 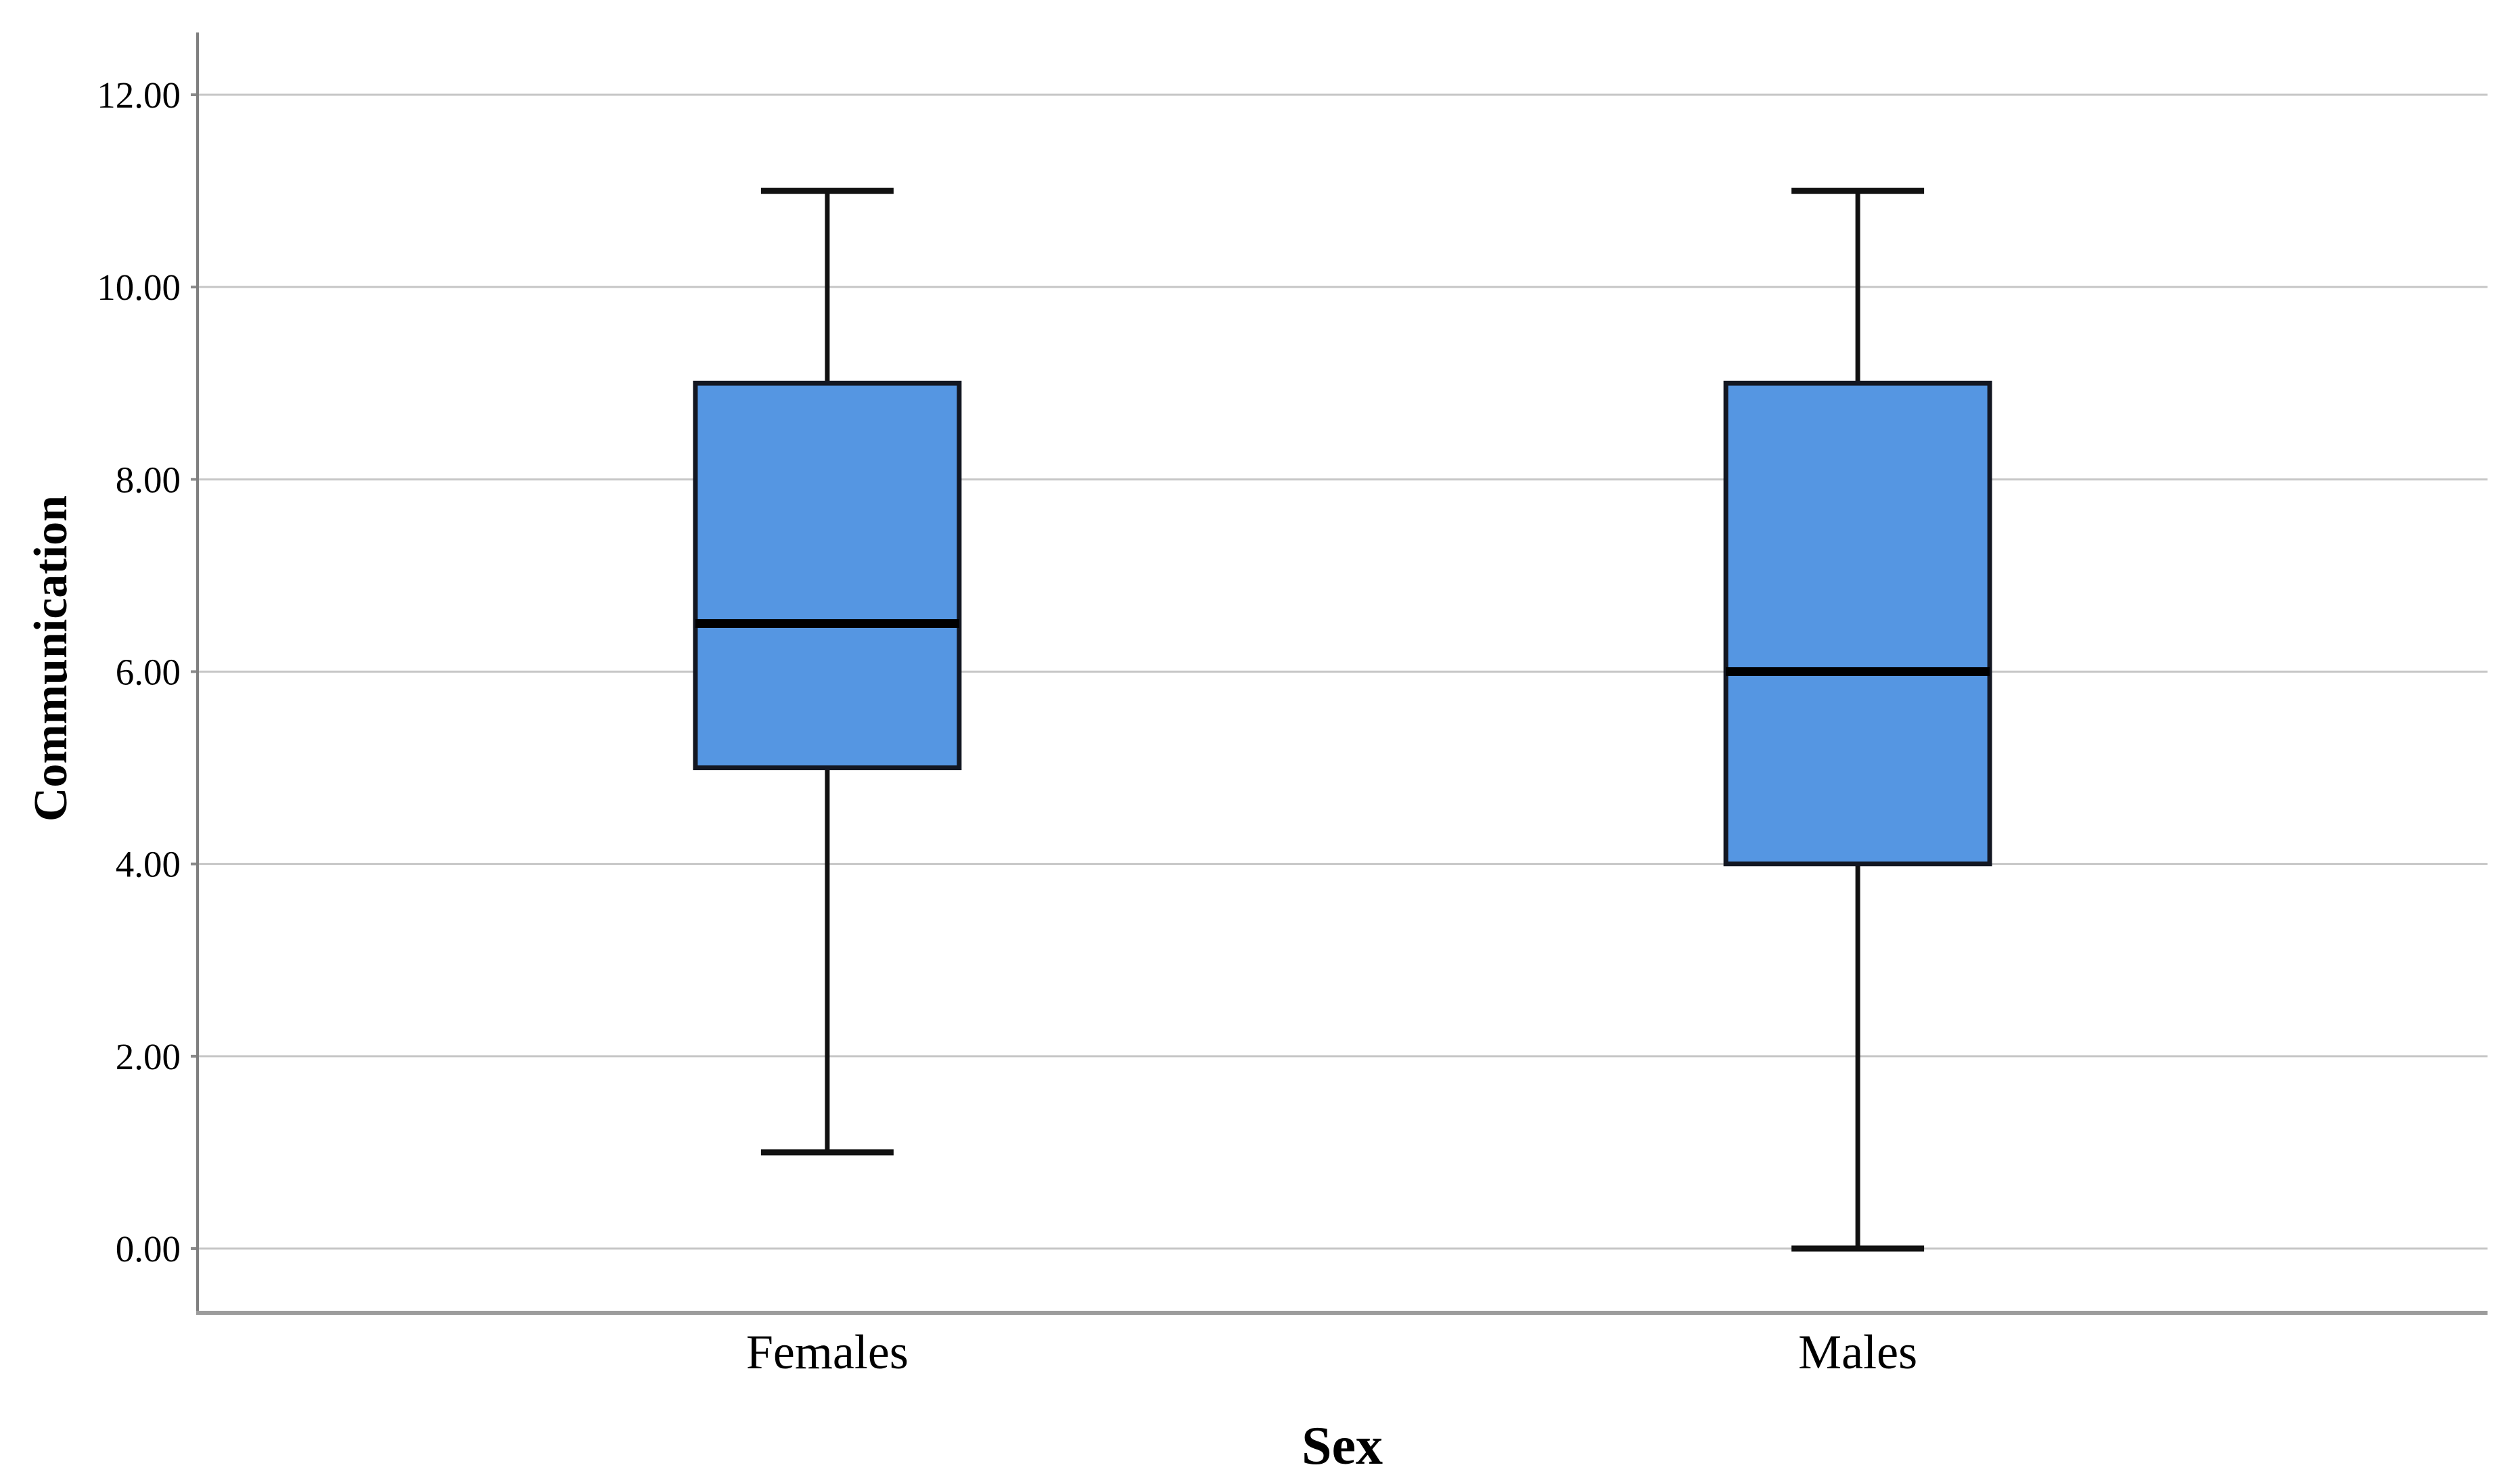 What do you see at coordinates (139, 95) in the screenshot?
I see `y-tick-label-12: 12.00` at bounding box center [139, 95].